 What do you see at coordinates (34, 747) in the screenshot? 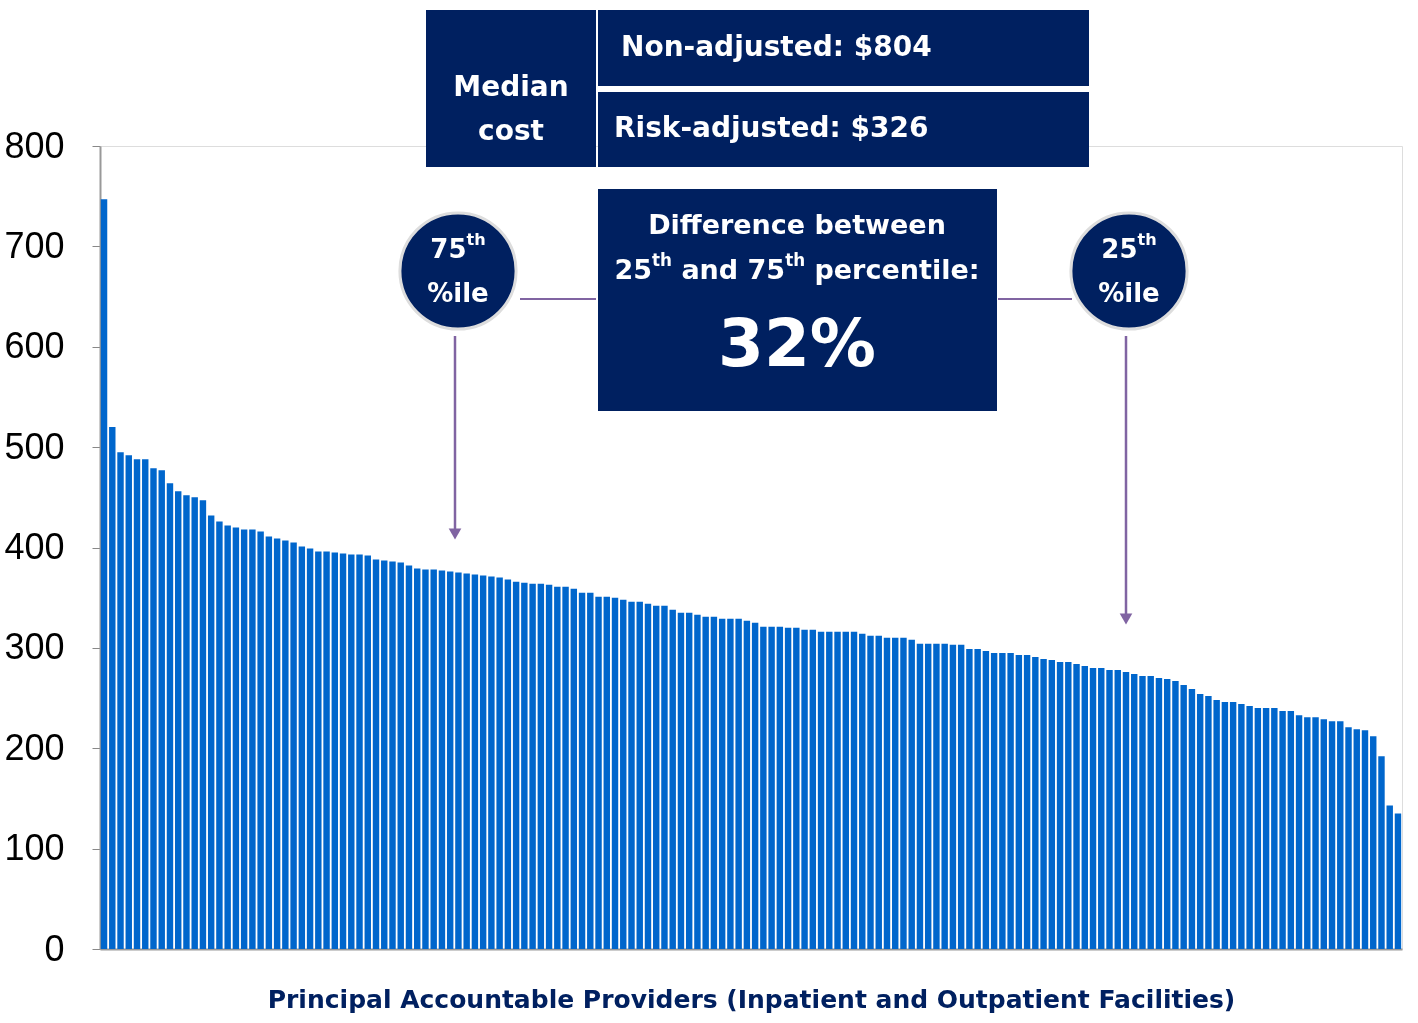
I see `y-tick-label: 200` at bounding box center [34, 747].